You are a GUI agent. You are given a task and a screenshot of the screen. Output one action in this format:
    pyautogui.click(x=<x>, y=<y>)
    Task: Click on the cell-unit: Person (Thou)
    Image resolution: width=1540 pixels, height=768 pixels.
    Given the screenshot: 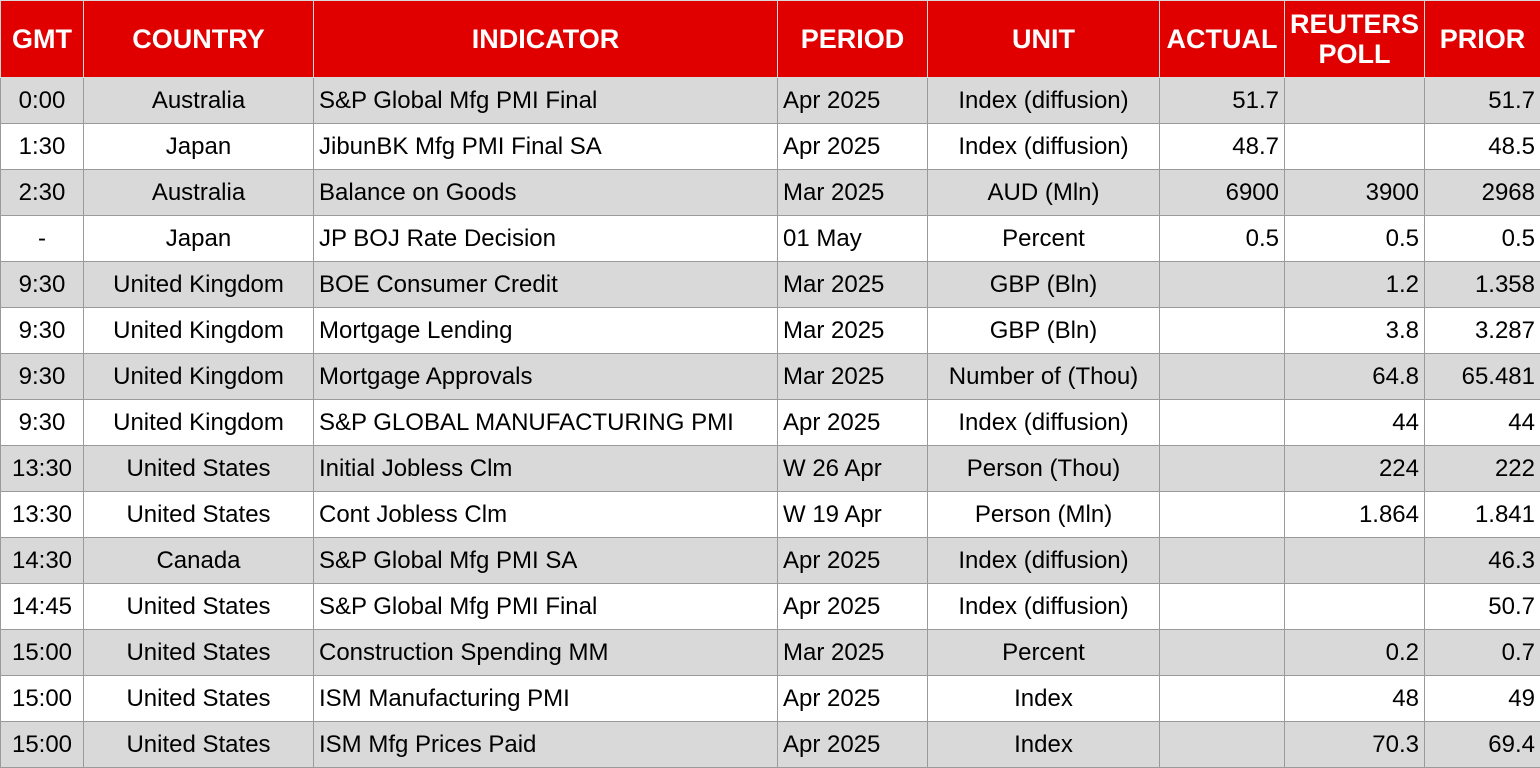 What is the action you would take?
    pyautogui.click(x=1044, y=469)
    